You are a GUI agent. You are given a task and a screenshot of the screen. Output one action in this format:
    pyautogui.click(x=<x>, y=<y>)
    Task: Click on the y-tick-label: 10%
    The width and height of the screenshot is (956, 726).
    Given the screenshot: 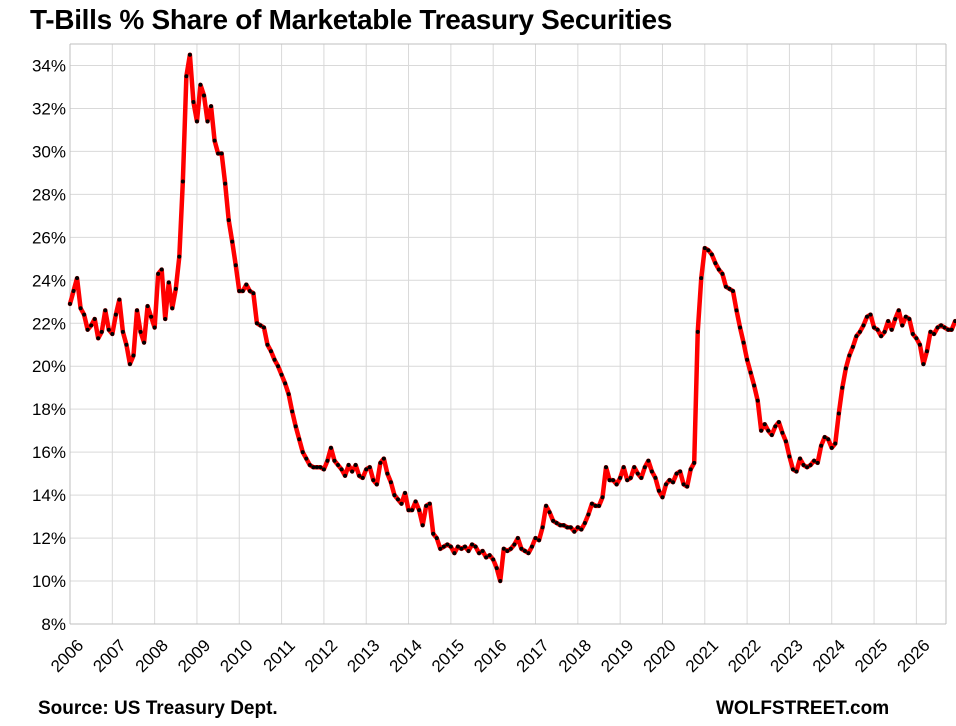 What is the action you would take?
    pyautogui.click(x=49, y=581)
    